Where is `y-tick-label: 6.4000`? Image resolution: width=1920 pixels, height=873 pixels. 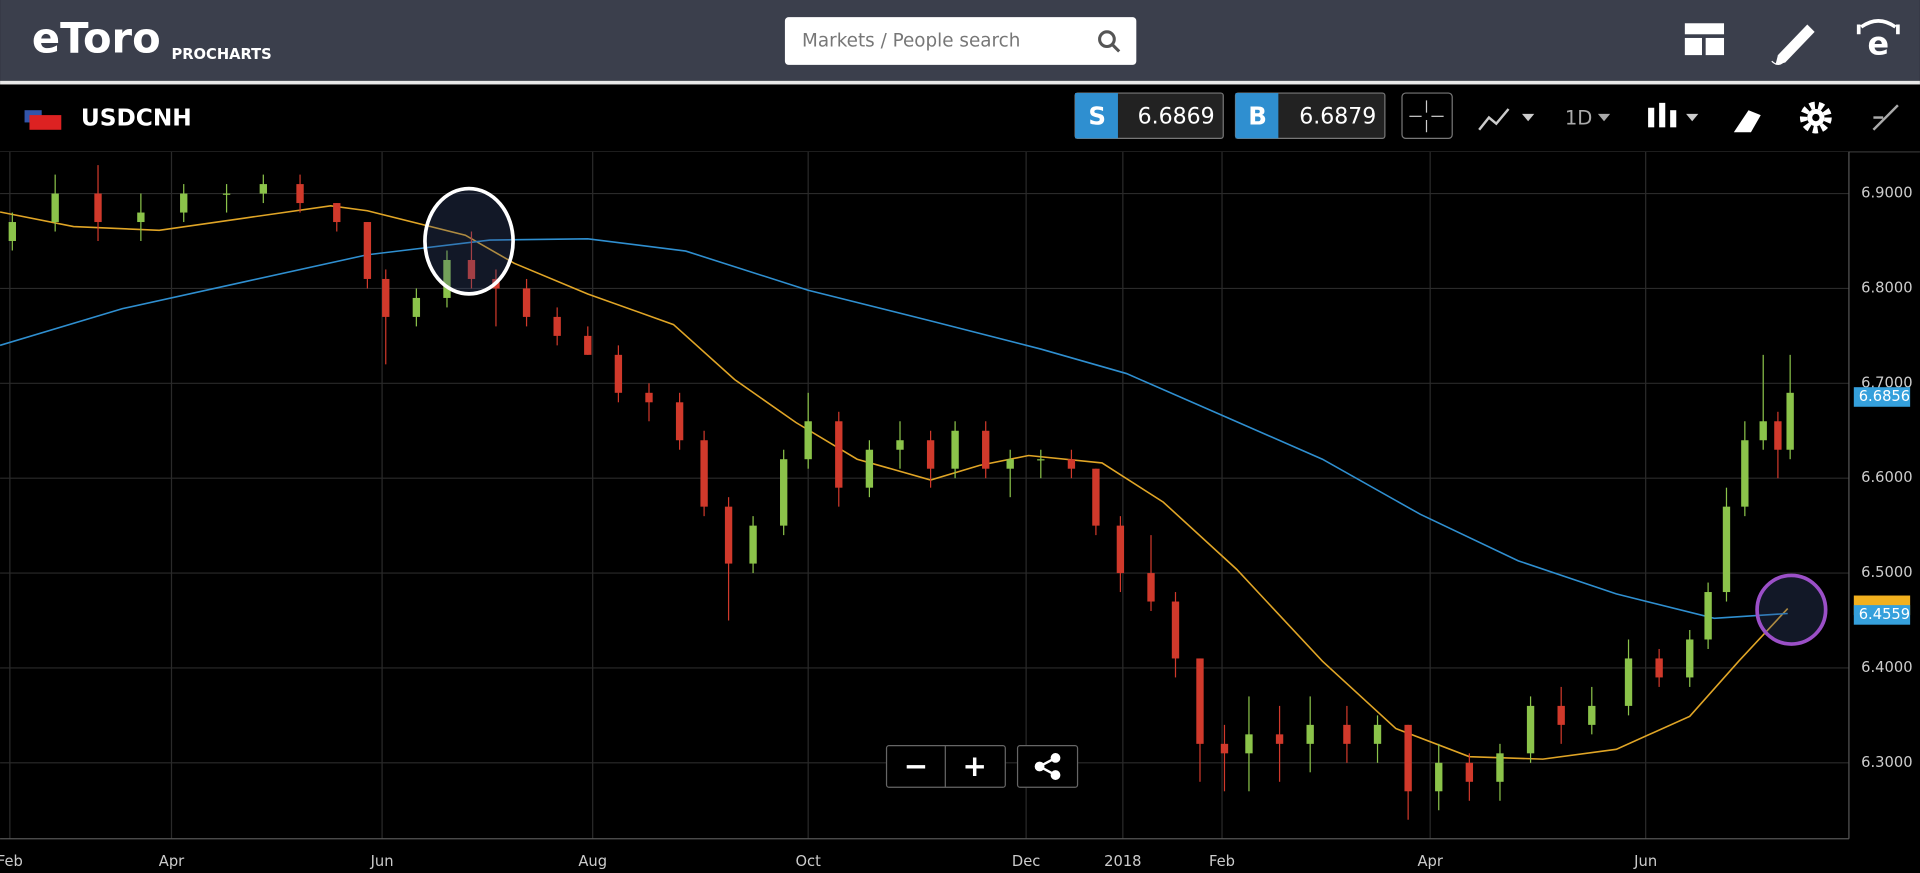 y-tick-label: 6.4000 is located at coordinates (1886, 667).